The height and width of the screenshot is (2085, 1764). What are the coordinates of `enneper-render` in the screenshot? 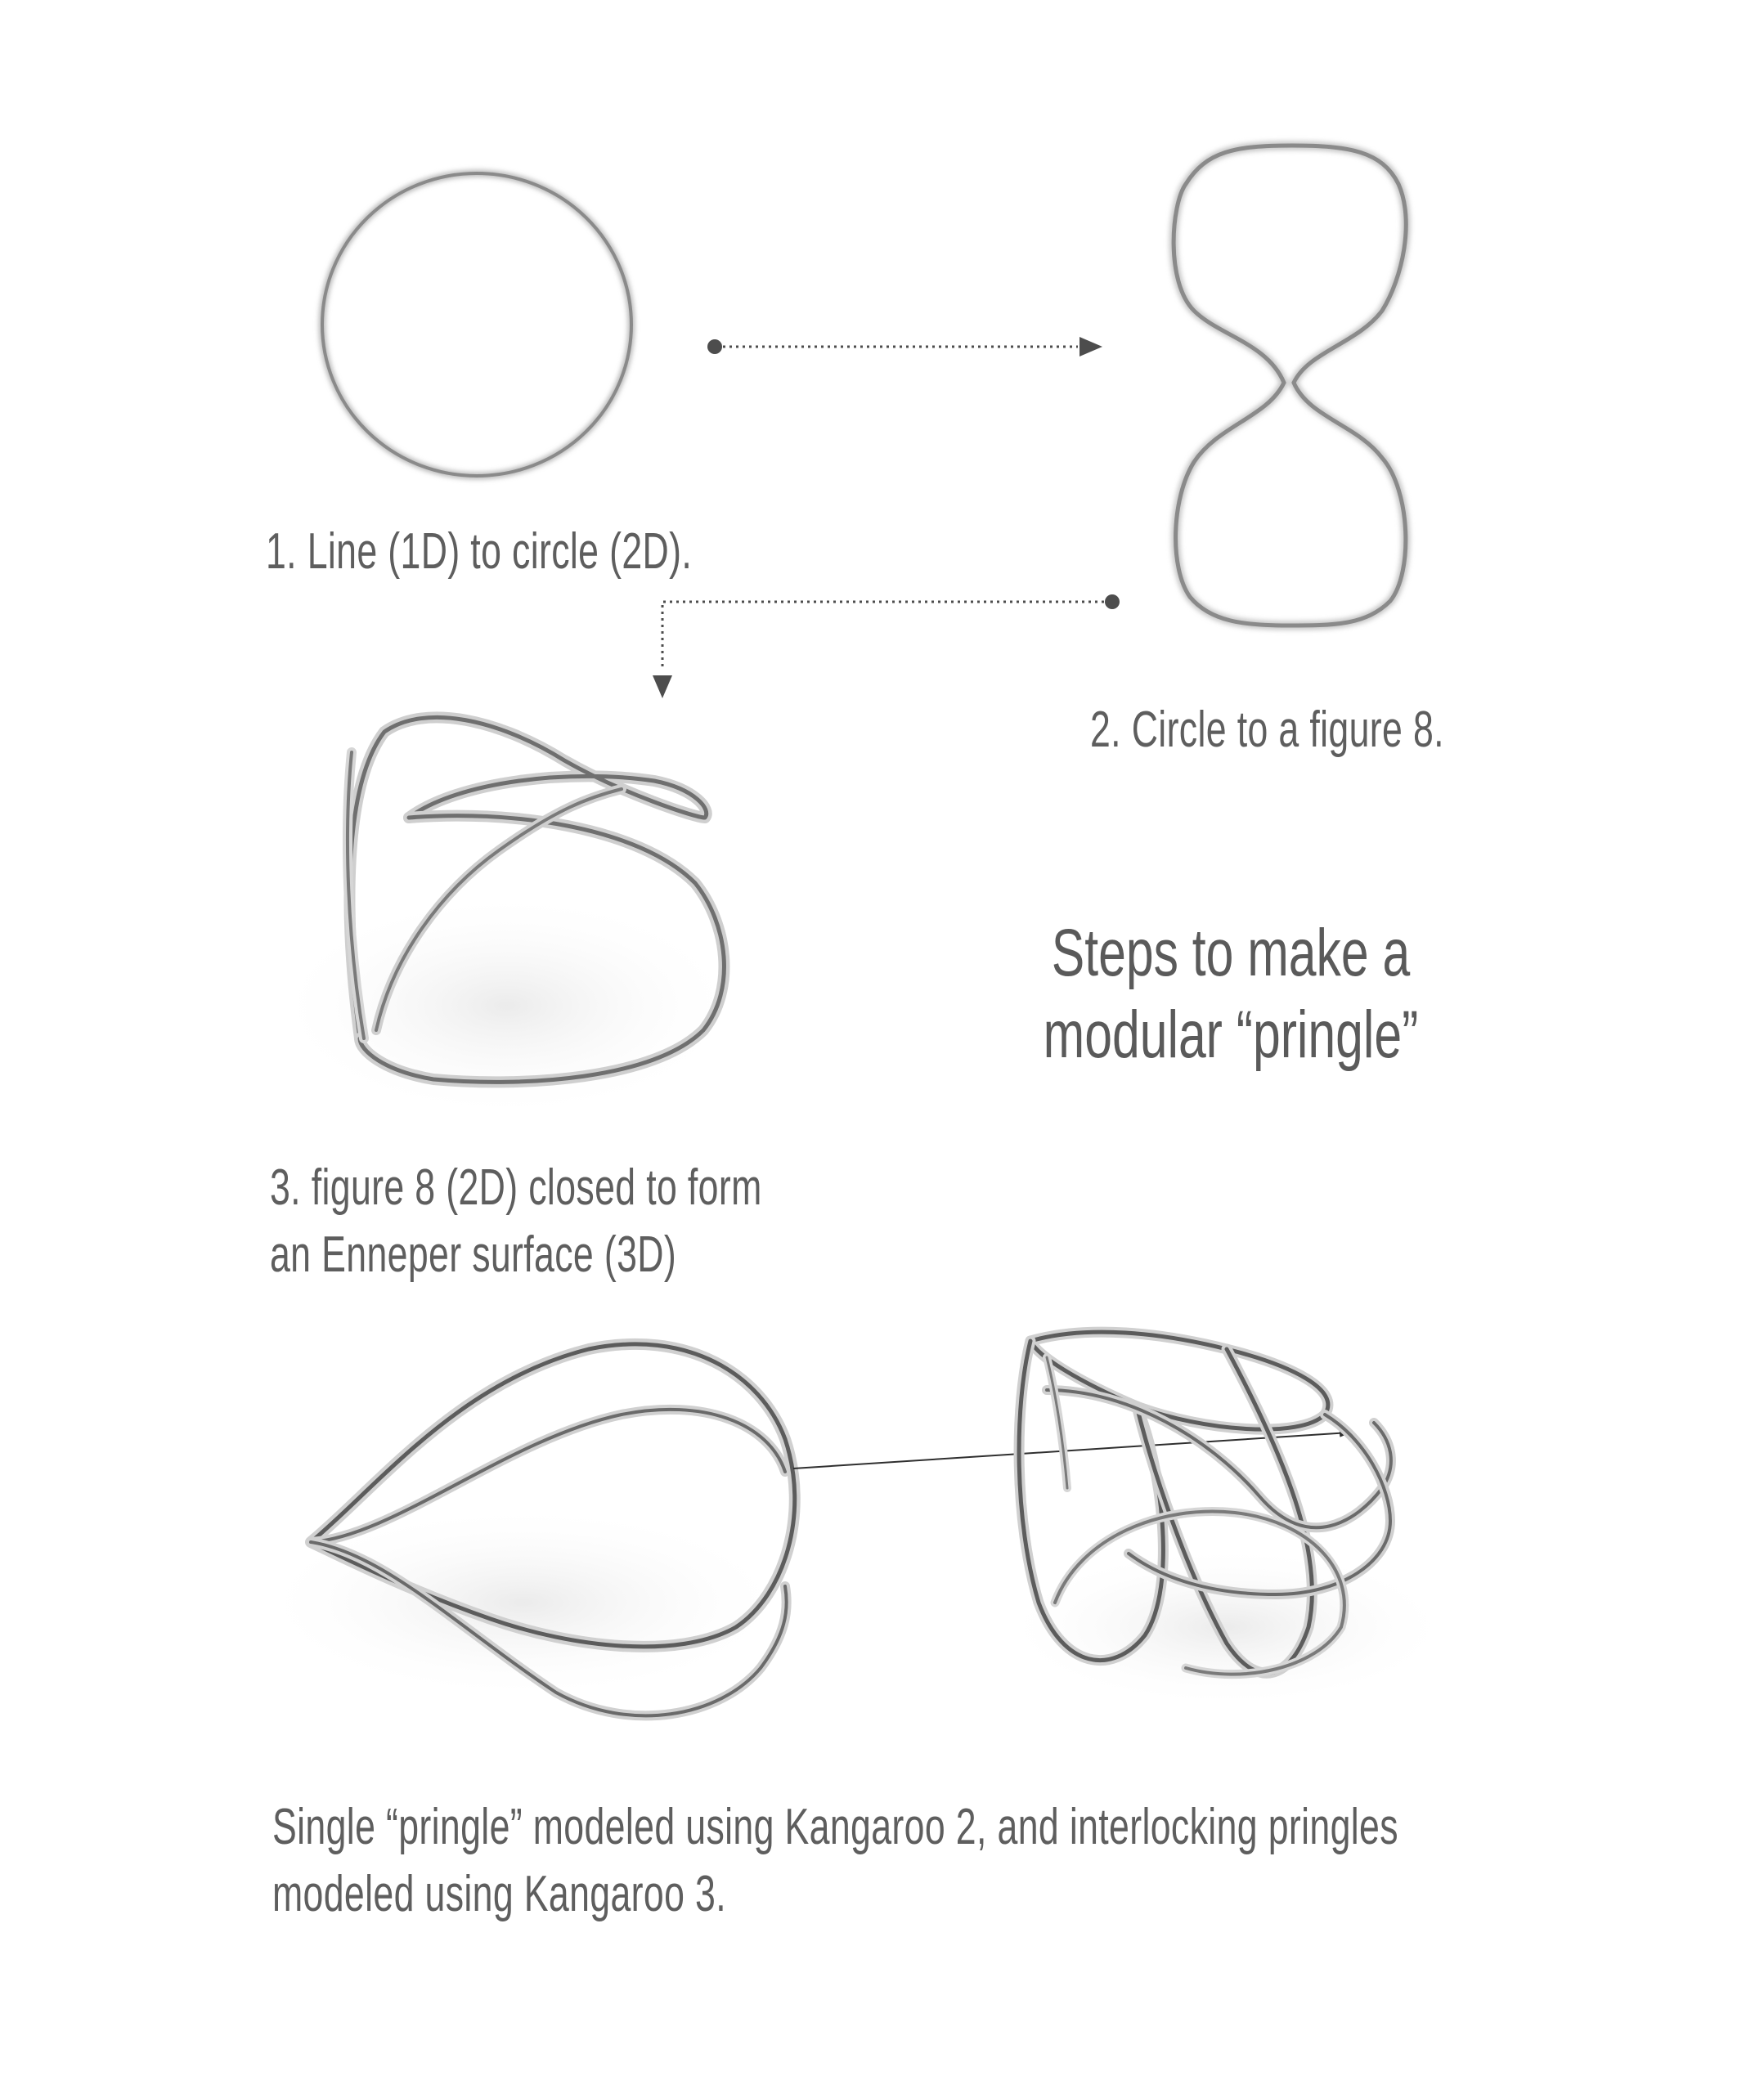 It's located at (507, 915).